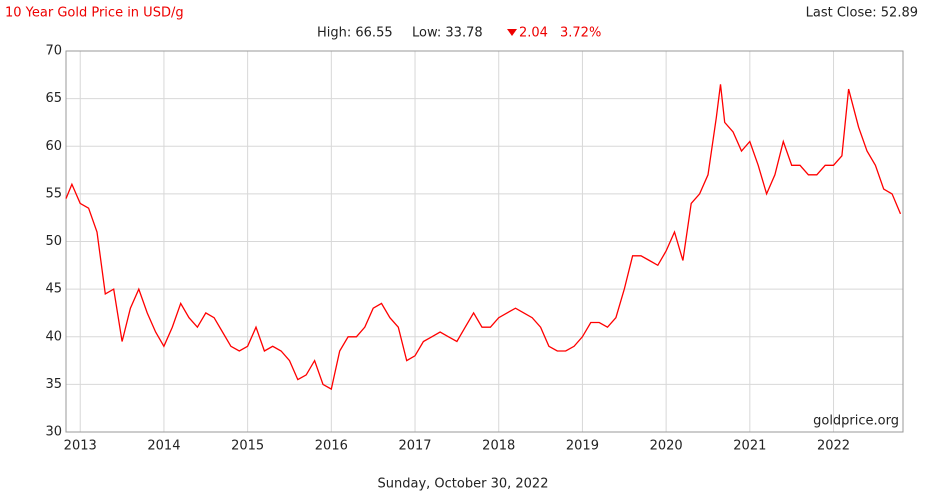 This screenshot has width=925, height=498. I want to click on date: Sunday, October 30, 2022, so click(463, 484).